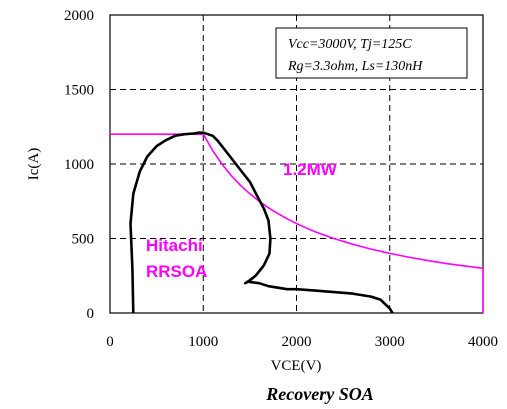  I want to click on conditions-legend-box: Vcc=3000V, Tj=125C Rg=3.3ohm, Ls=130nH, so click(371, 53).